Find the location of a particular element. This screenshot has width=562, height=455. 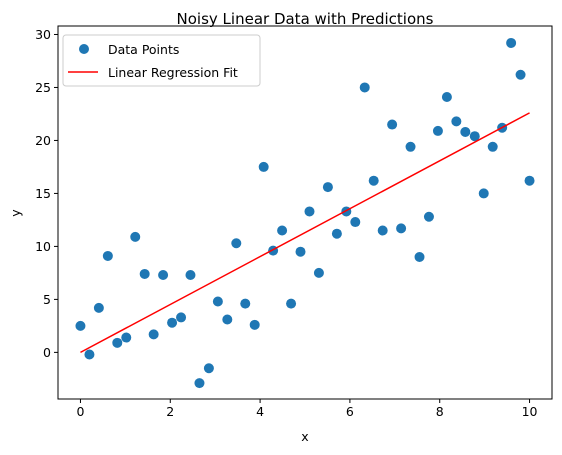

chart-title: Noisy Linear Data with Predictions is located at coordinates (305, 19).